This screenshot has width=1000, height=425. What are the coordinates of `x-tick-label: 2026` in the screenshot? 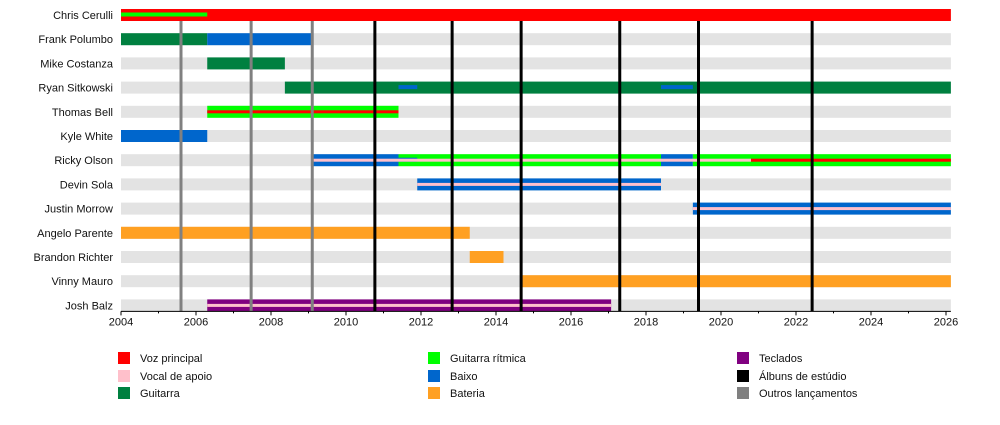 It's located at (946, 322).